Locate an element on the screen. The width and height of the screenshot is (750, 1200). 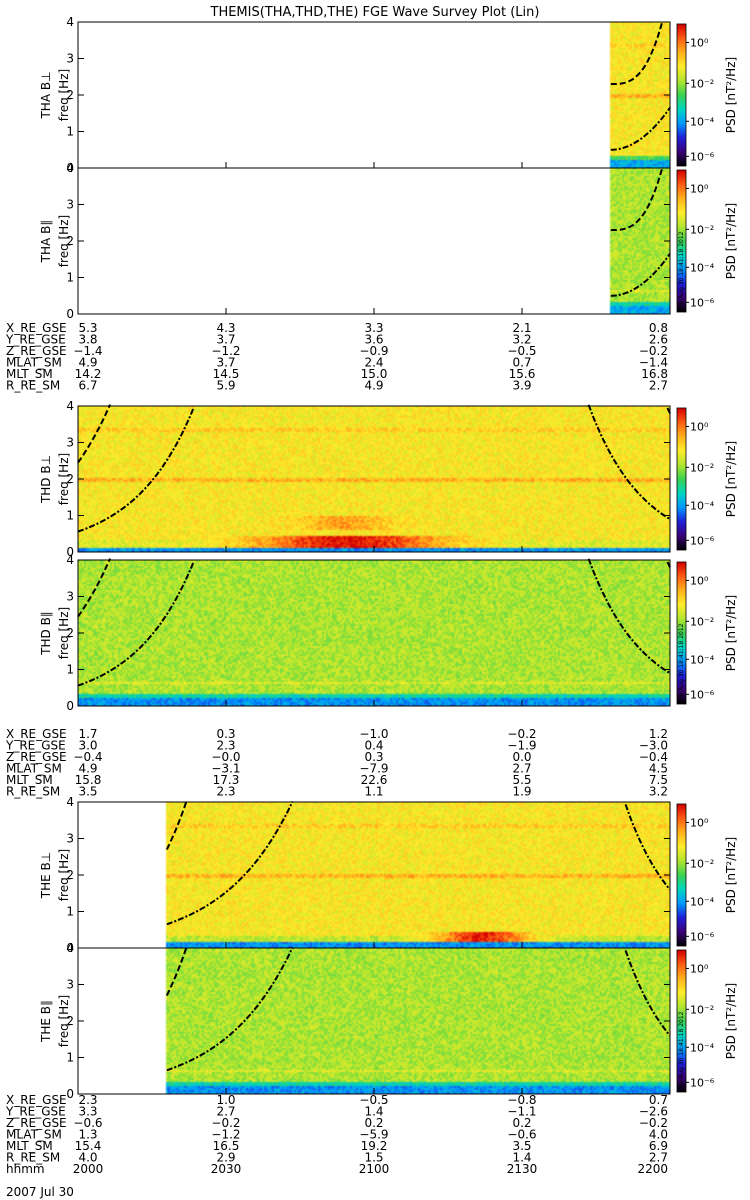
panel-tha-perp is located at coordinates (383, 94).